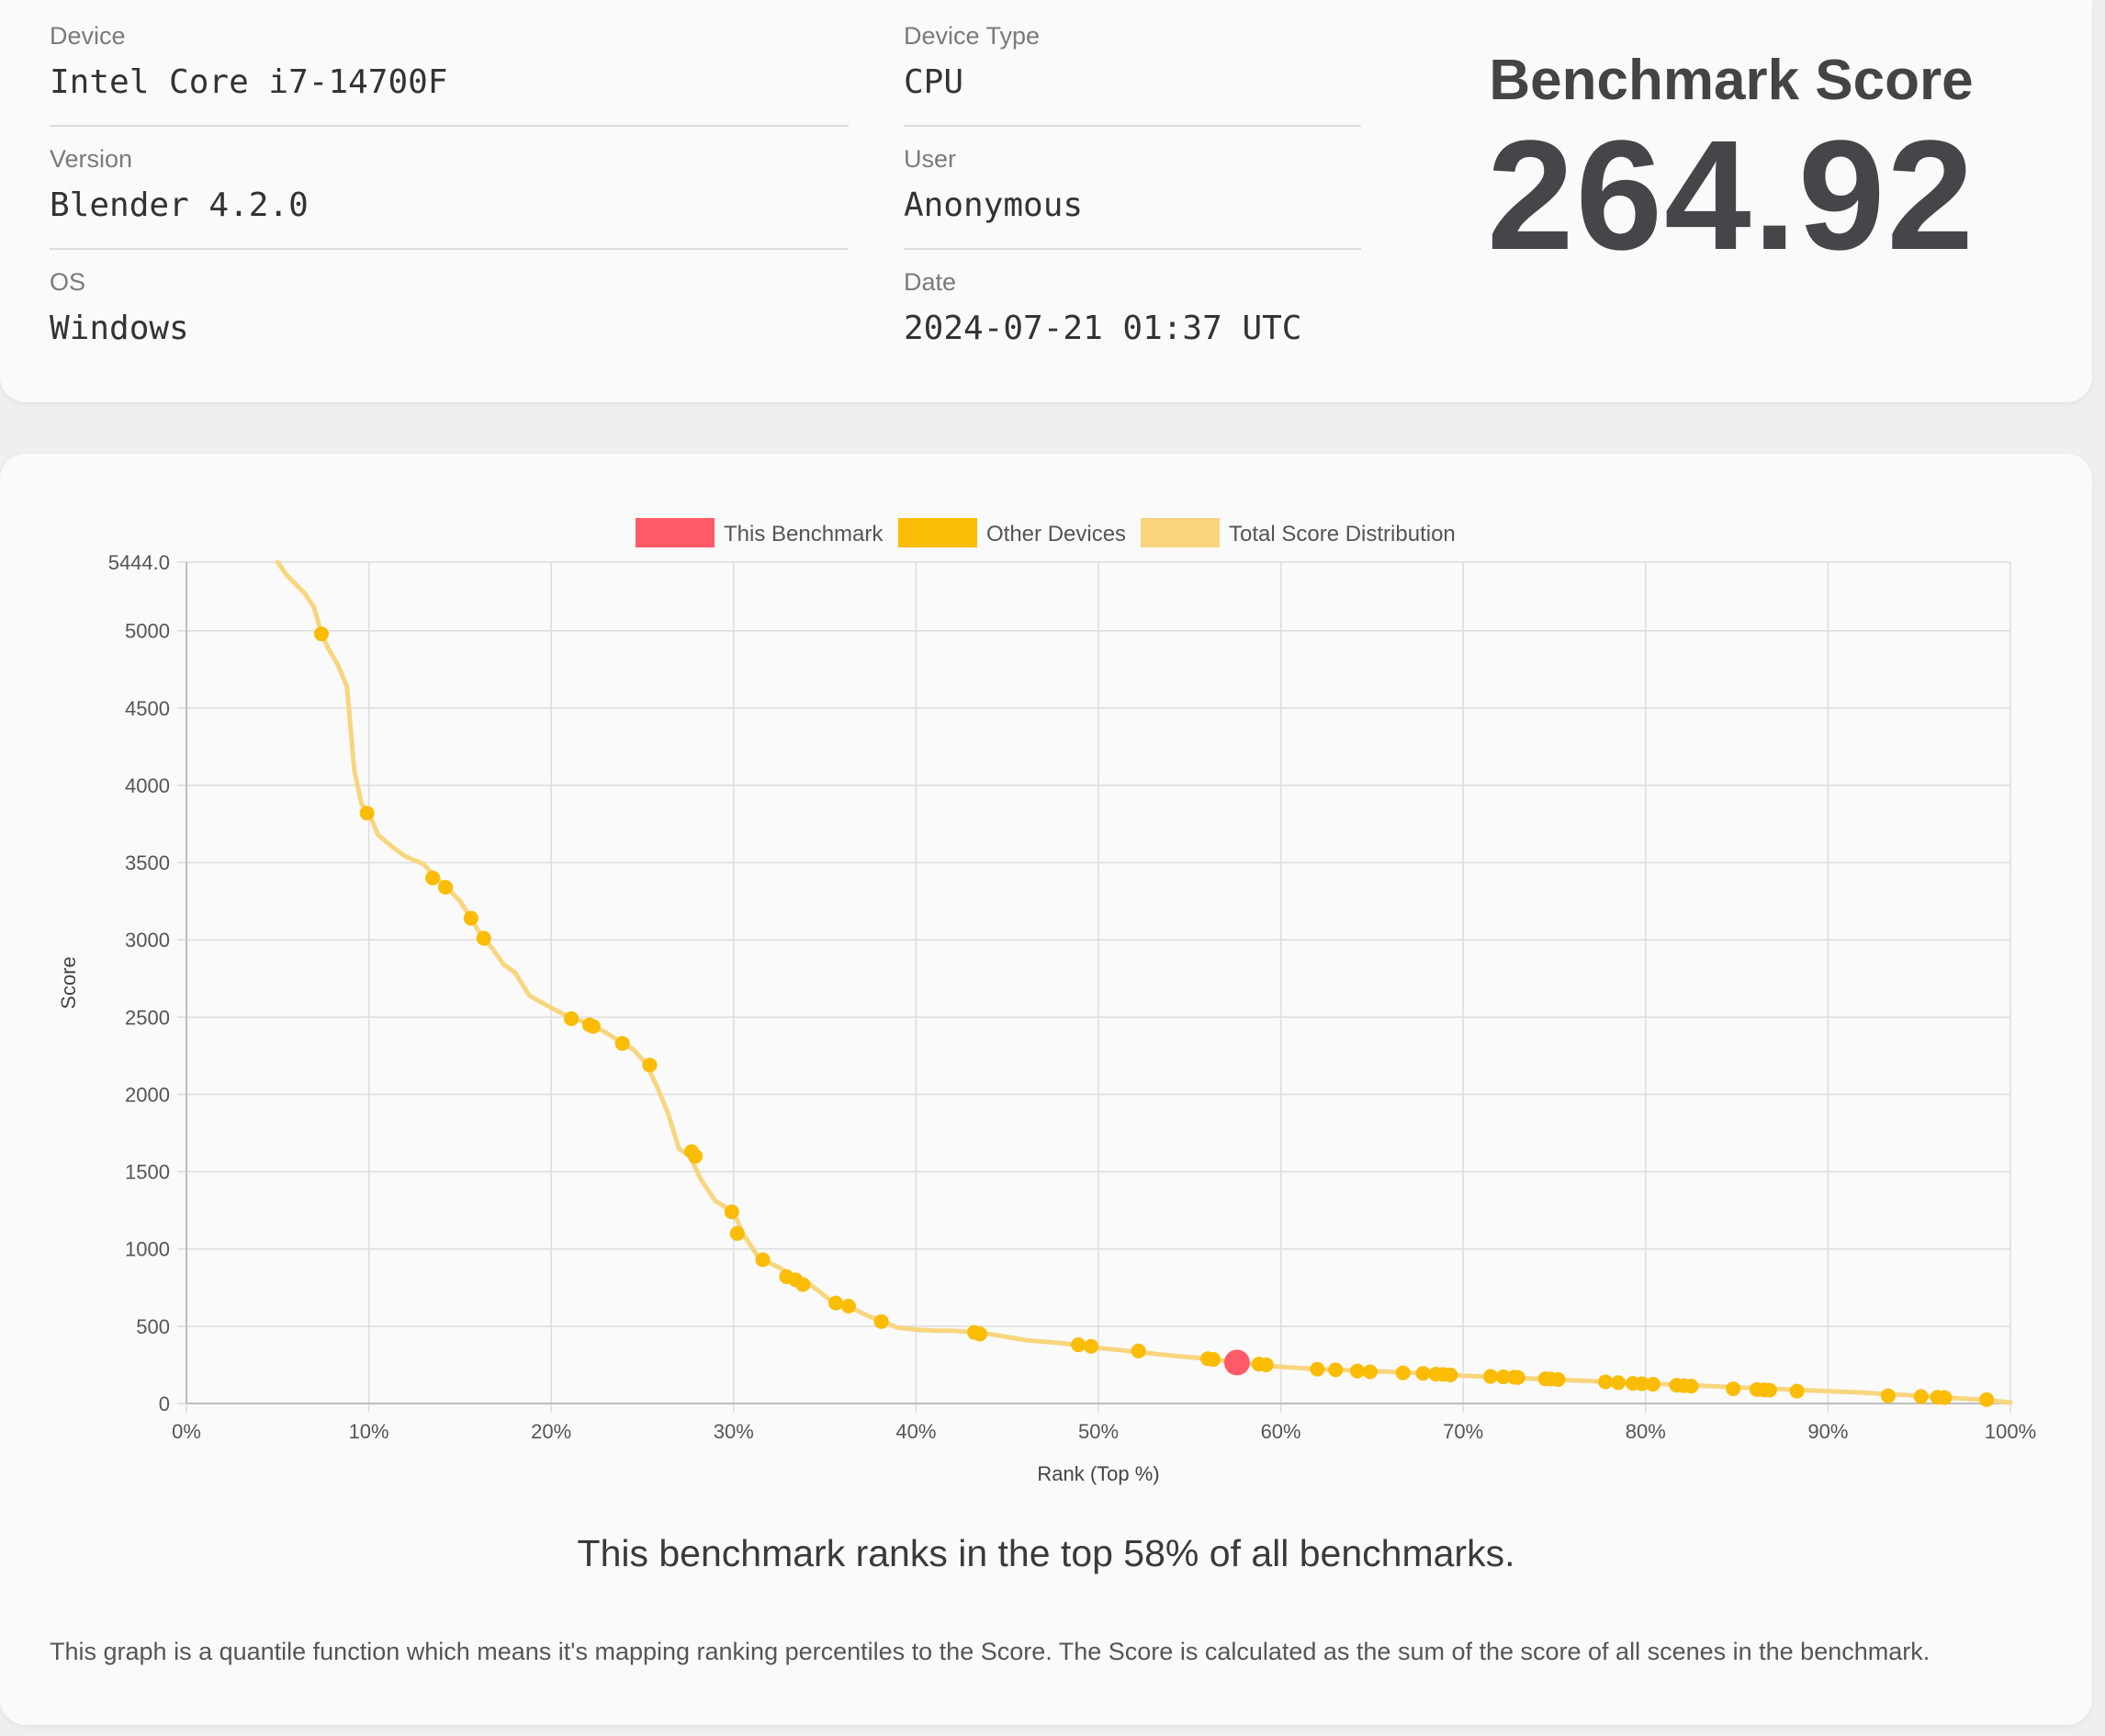  I want to click on os-label: OS, so click(68, 282).